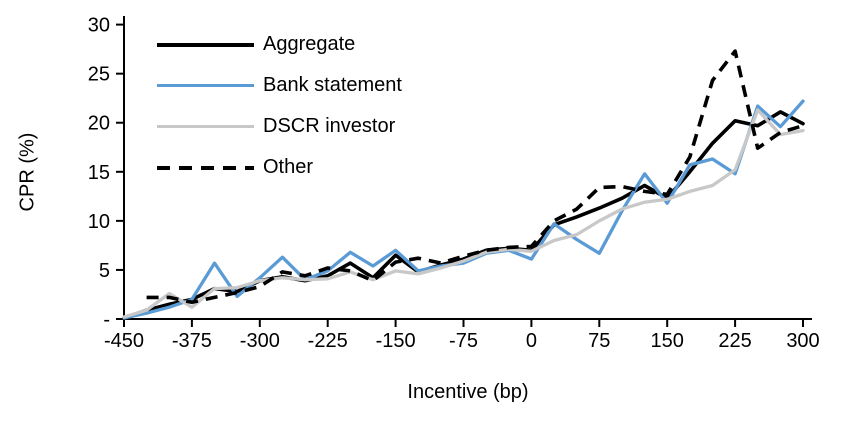 The width and height of the screenshot is (852, 429). Describe the element at coordinates (332, 85) in the screenshot. I see `legend-label: Bank statement` at that location.